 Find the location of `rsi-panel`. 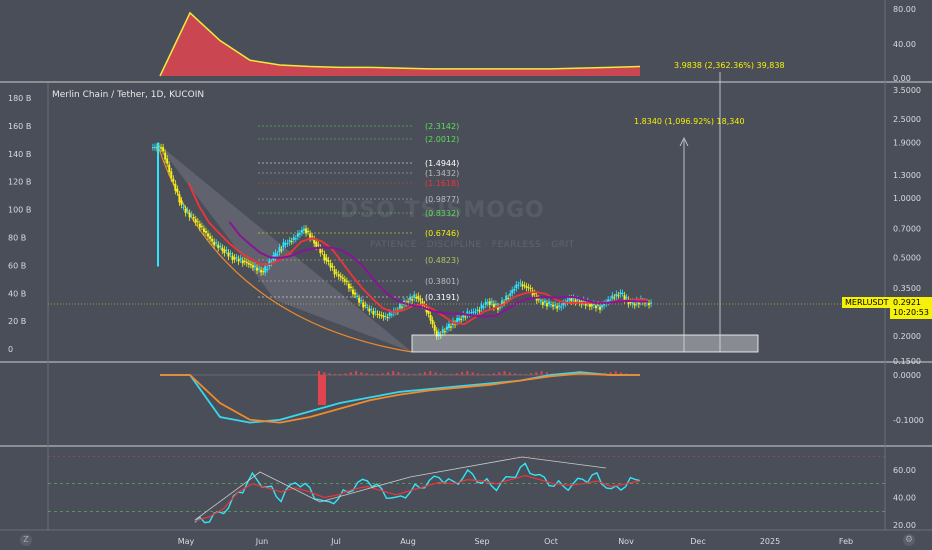

rsi-panel is located at coordinates (466, 489).